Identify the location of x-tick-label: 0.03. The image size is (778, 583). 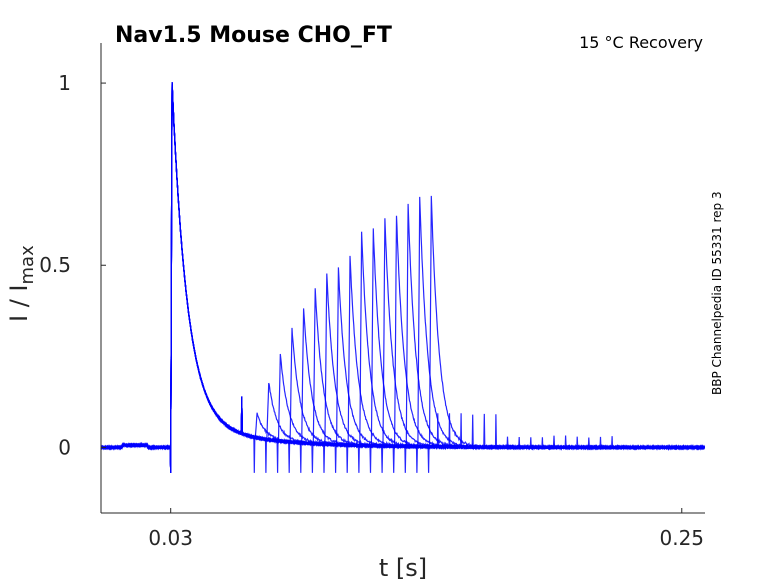
(170, 538).